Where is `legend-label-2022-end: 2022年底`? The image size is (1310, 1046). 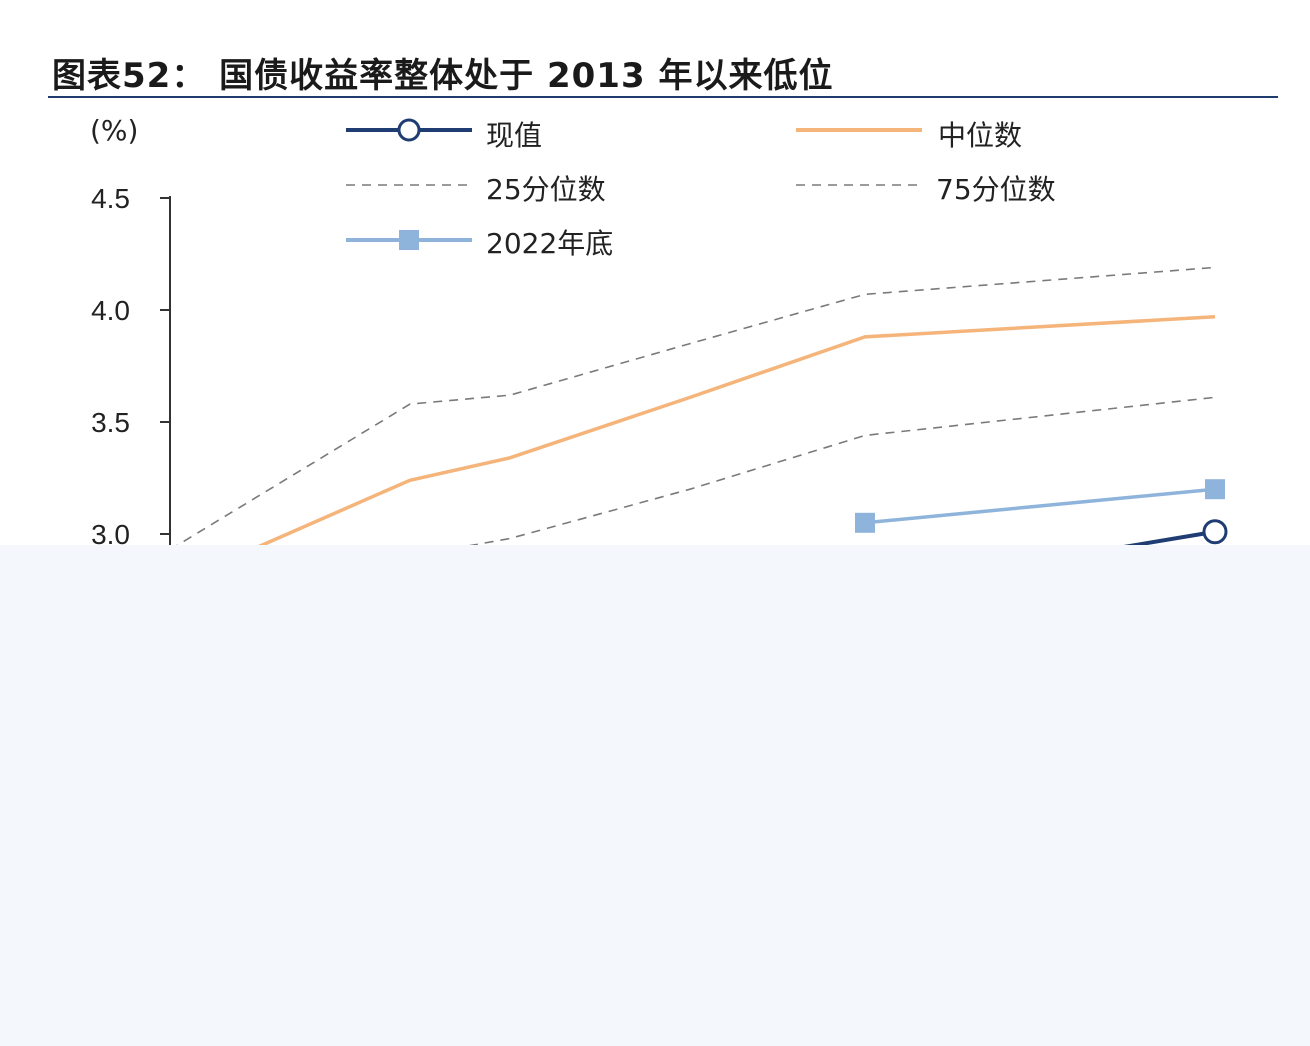 legend-label-2022-end: 2022年底 is located at coordinates (550, 243).